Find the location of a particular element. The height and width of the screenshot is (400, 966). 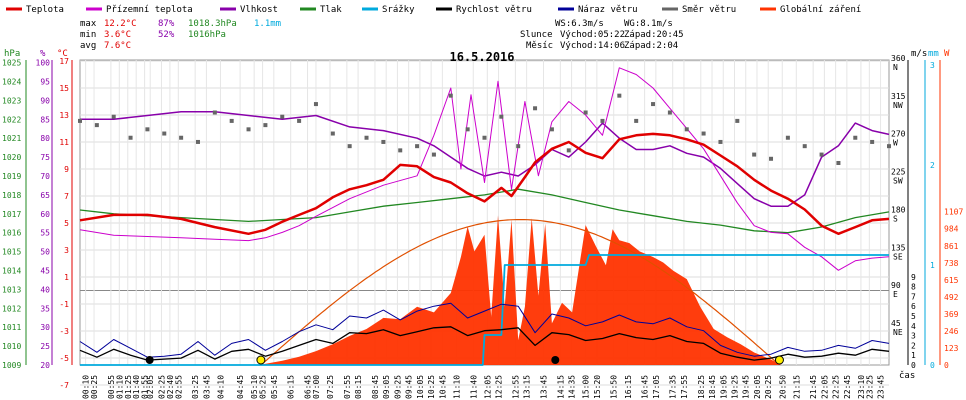

x-tick-label: 17:35 is located at coordinates (673, 387).